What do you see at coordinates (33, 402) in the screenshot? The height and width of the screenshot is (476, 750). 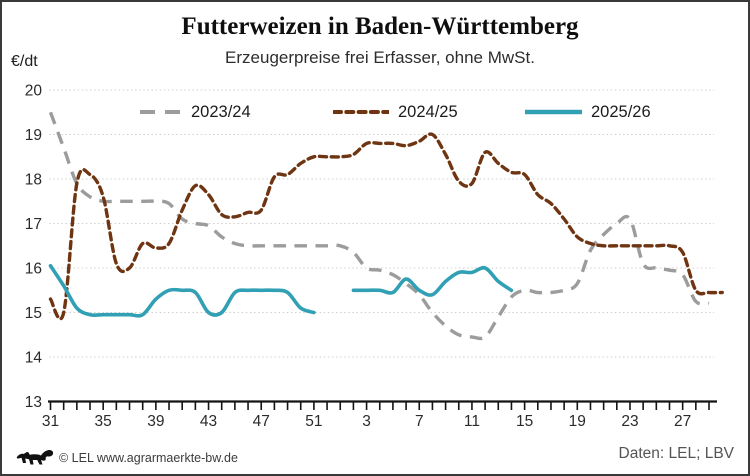 I see `svg-text: 13` at bounding box center [33, 402].